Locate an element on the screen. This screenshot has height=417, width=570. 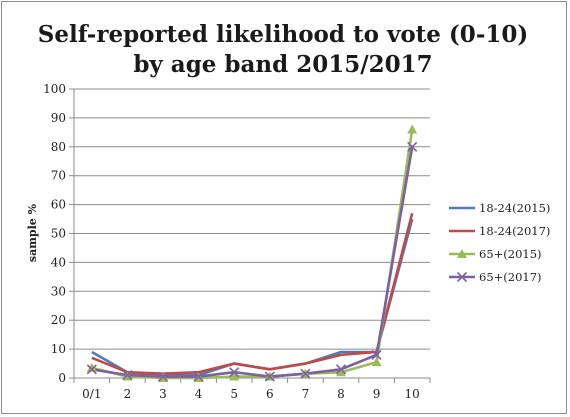
y-tick-label: 50 is located at coordinates (58, 234).